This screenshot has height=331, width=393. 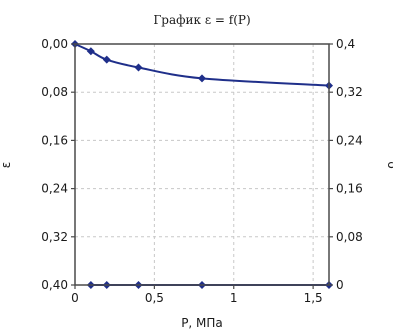 What do you see at coordinates (349, 237) in the screenshot?
I see `y-right-tick-label: 0,08` at bounding box center [349, 237].